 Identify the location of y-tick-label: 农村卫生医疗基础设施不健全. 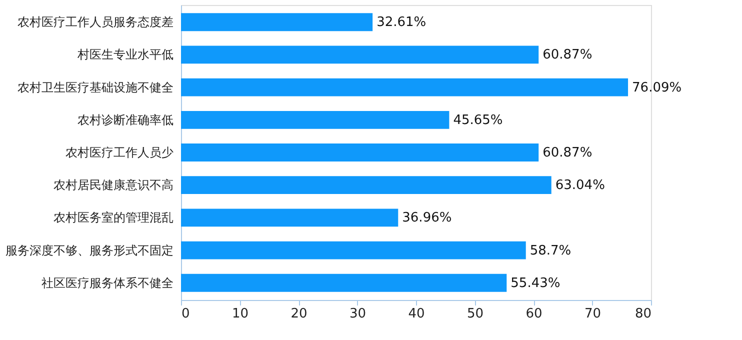
(96, 87).